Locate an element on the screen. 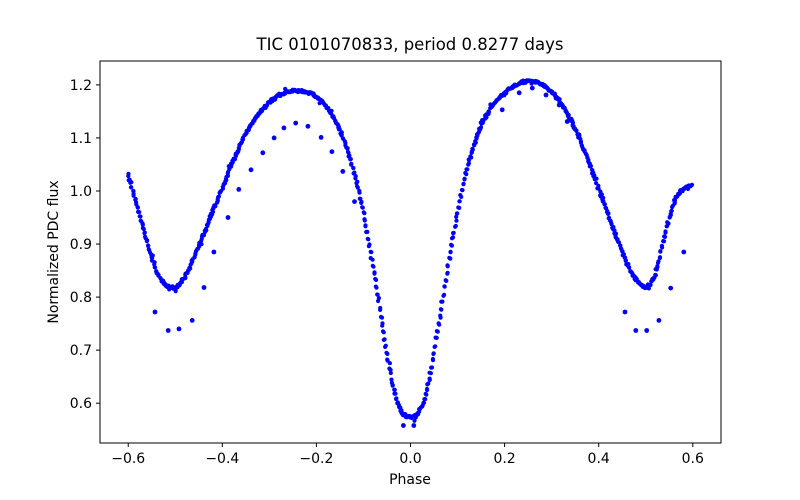 The image size is (800, 500). y-tick-label: 1.0 is located at coordinates (81, 192).